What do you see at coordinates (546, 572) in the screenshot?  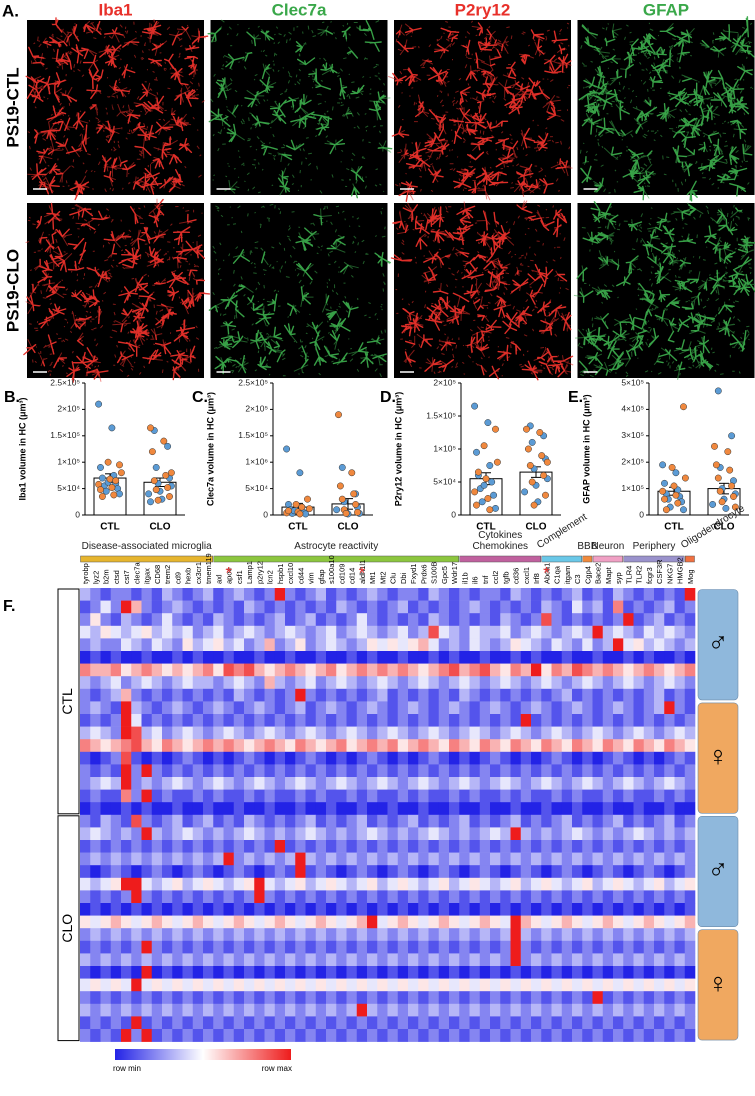 I see `significance-mark: *` at bounding box center [546, 572].